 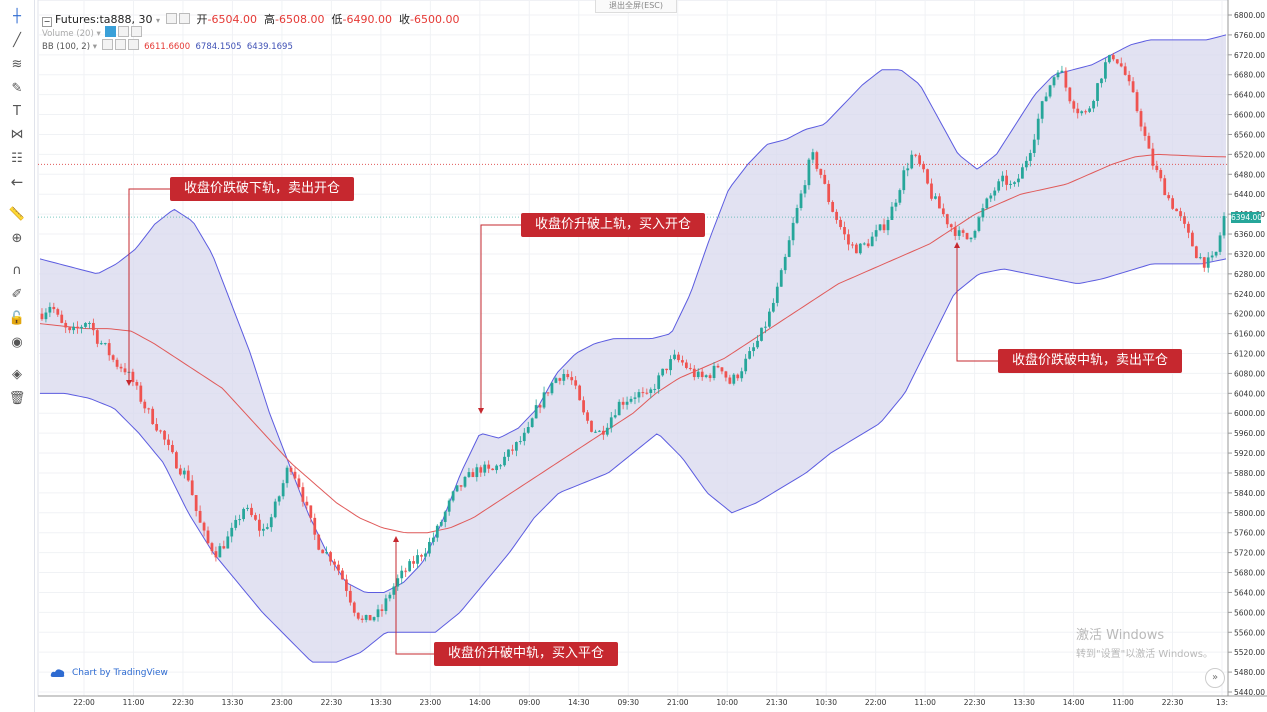 What do you see at coordinates (137, 31) in the screenshot?
I see `volume-close-icon` at bounding box center [137, 31].